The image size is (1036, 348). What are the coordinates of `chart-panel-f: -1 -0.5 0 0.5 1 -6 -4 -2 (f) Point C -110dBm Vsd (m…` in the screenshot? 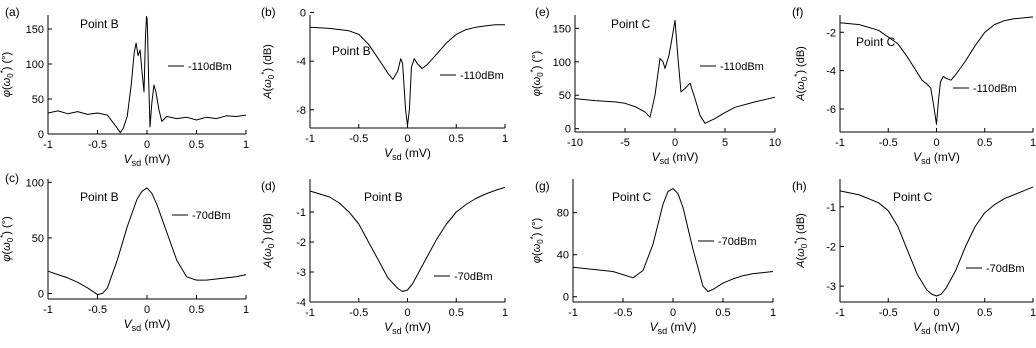 It's located at (914, 85).